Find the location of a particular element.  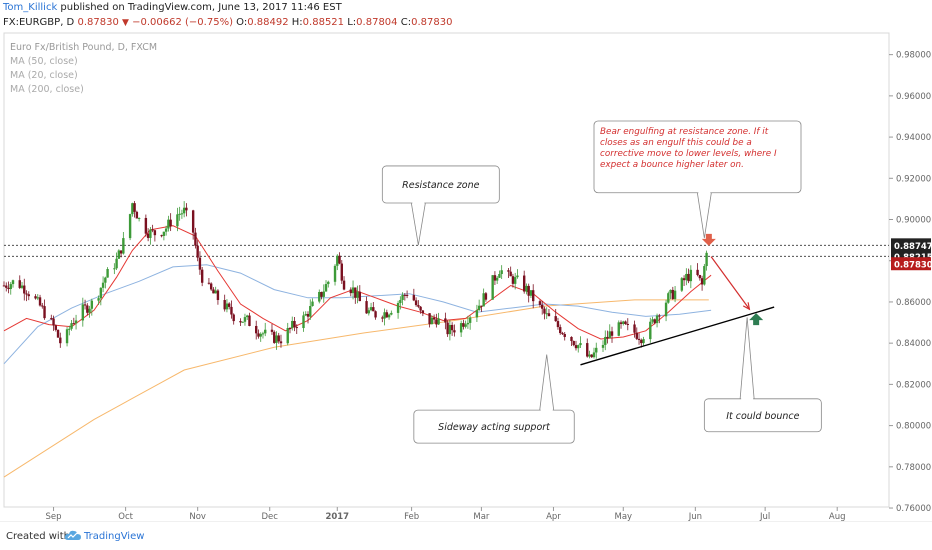

open-label: O: is located at coordinates (242, 22).